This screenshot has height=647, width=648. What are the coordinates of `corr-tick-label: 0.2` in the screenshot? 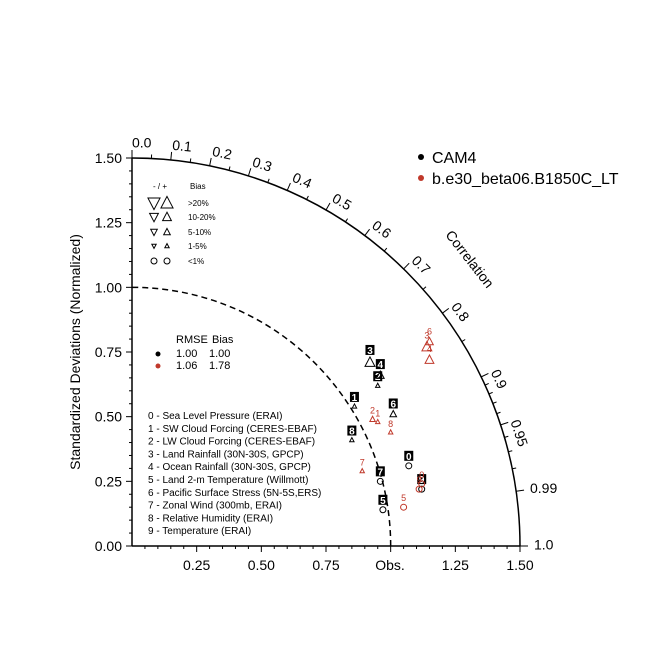 It's located at (222, 153).